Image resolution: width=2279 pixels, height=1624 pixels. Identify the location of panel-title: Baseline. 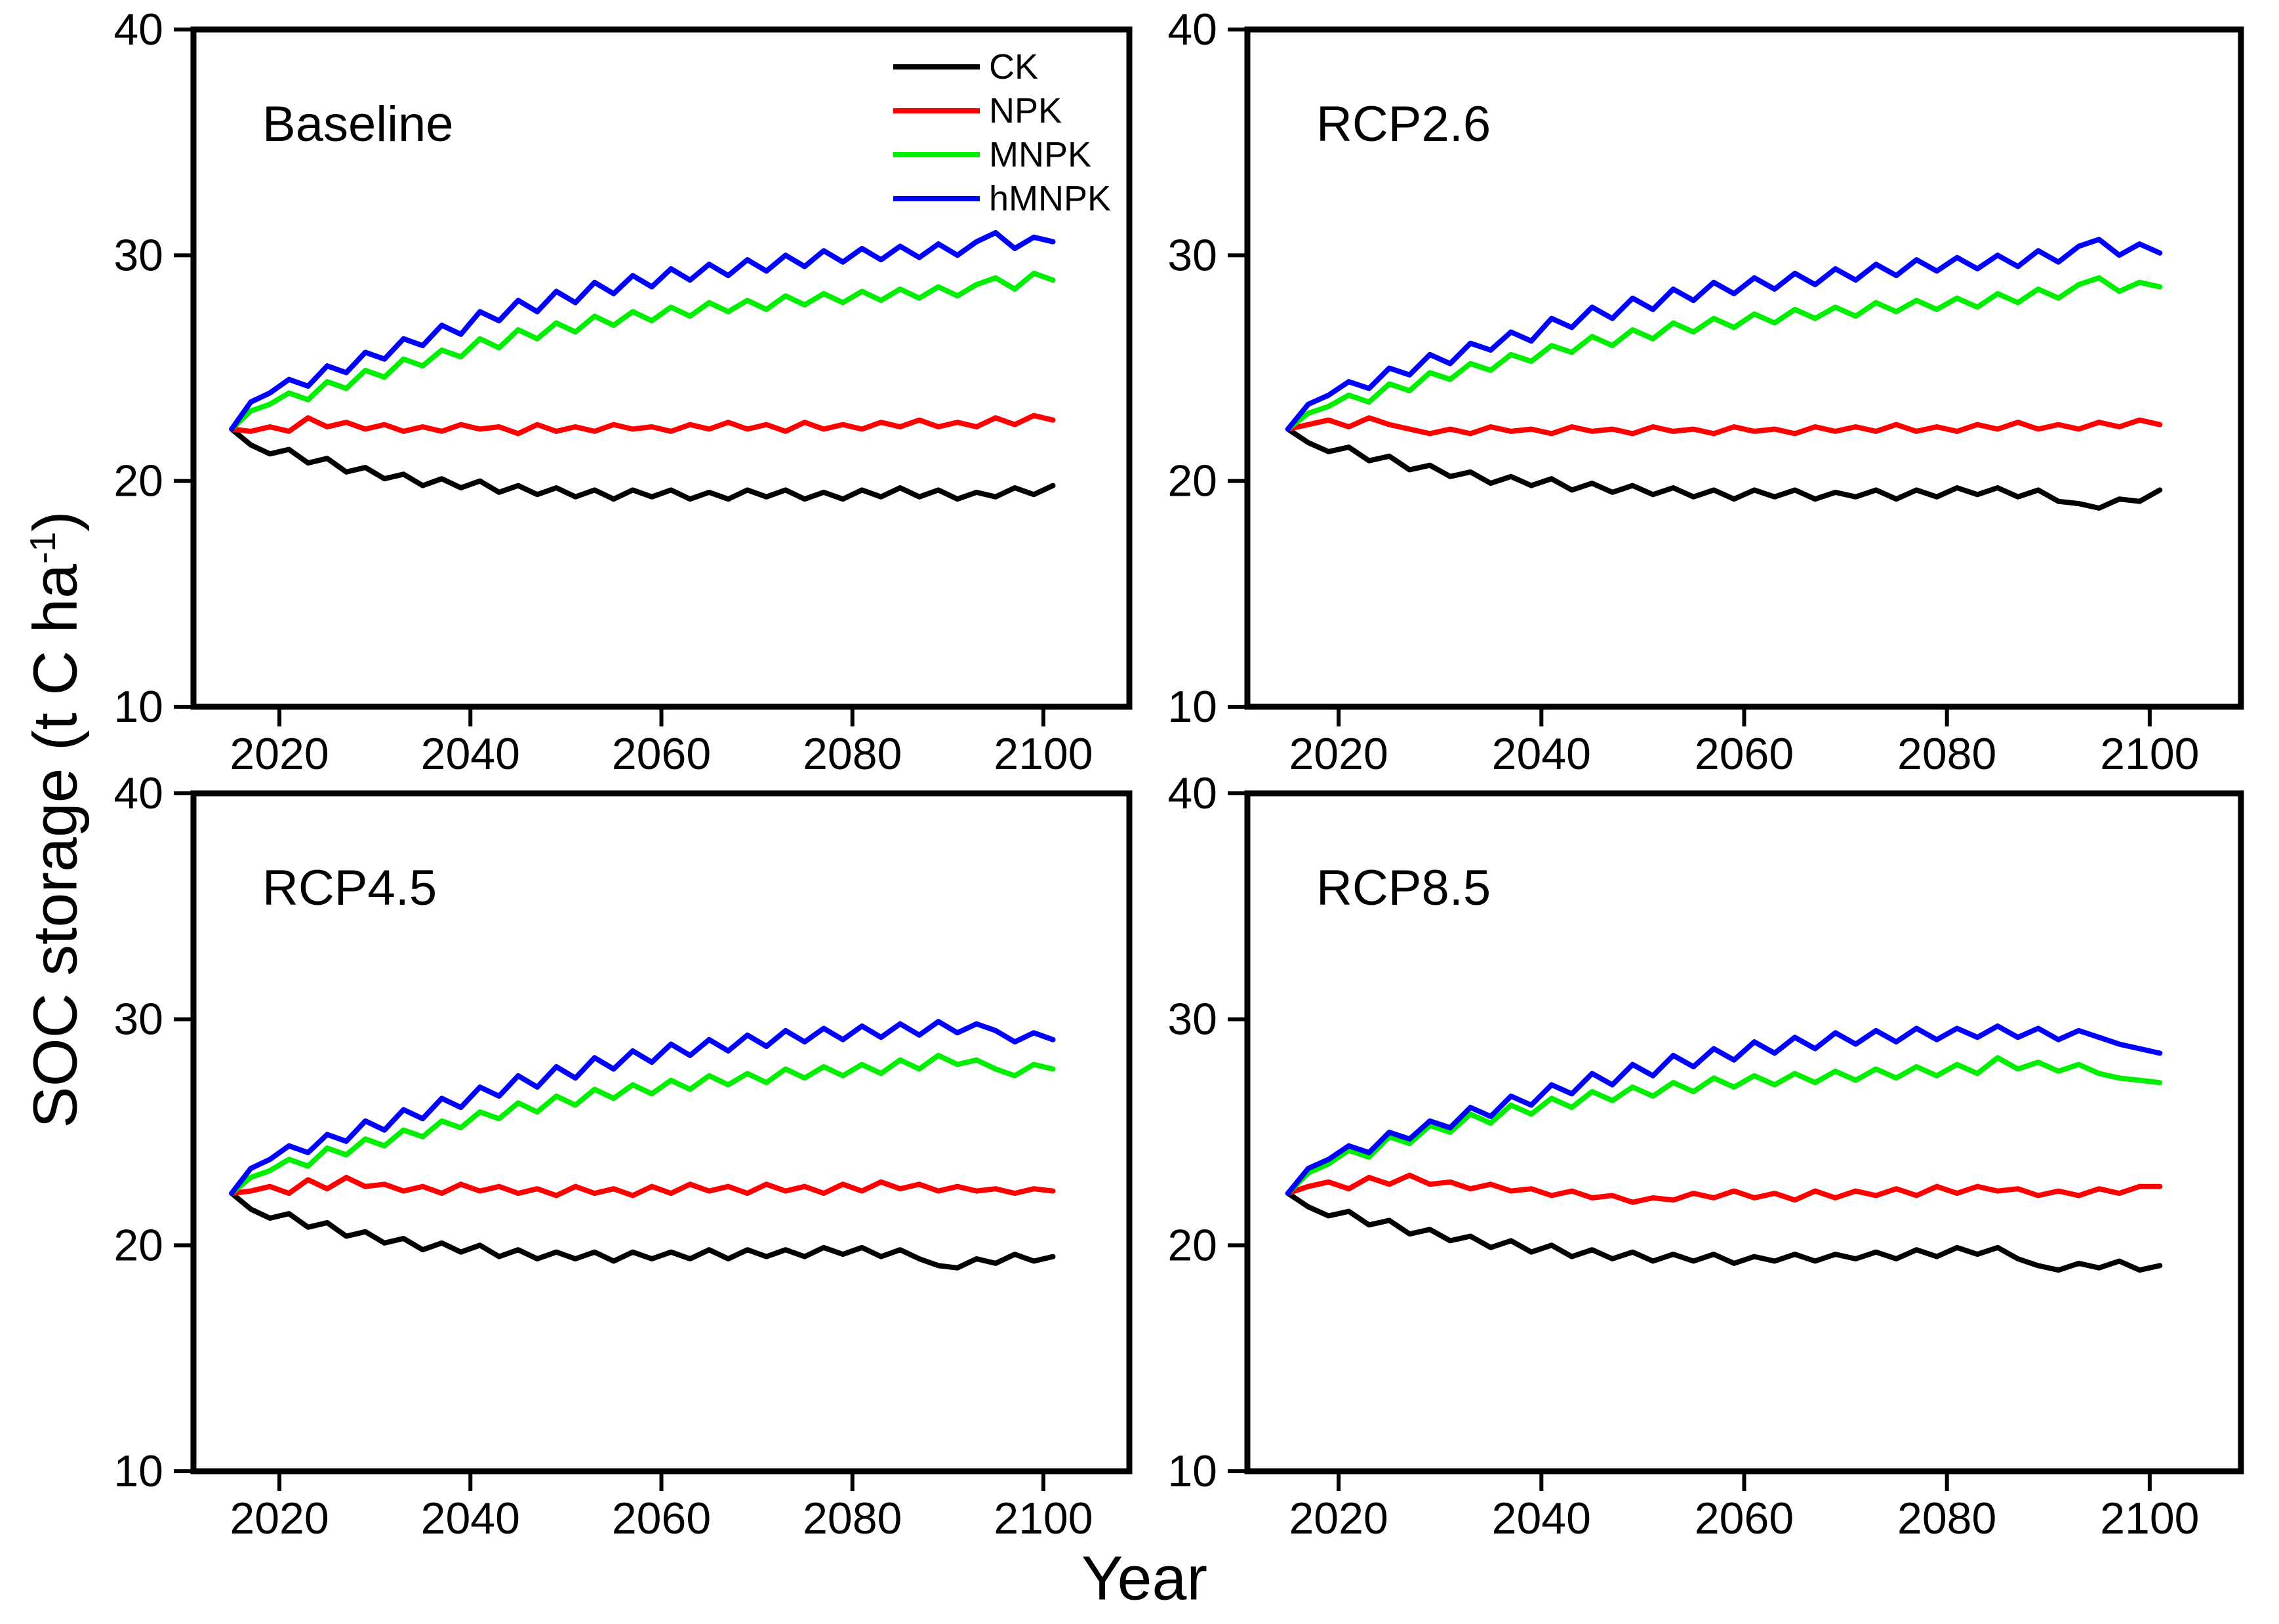
(358, 124).